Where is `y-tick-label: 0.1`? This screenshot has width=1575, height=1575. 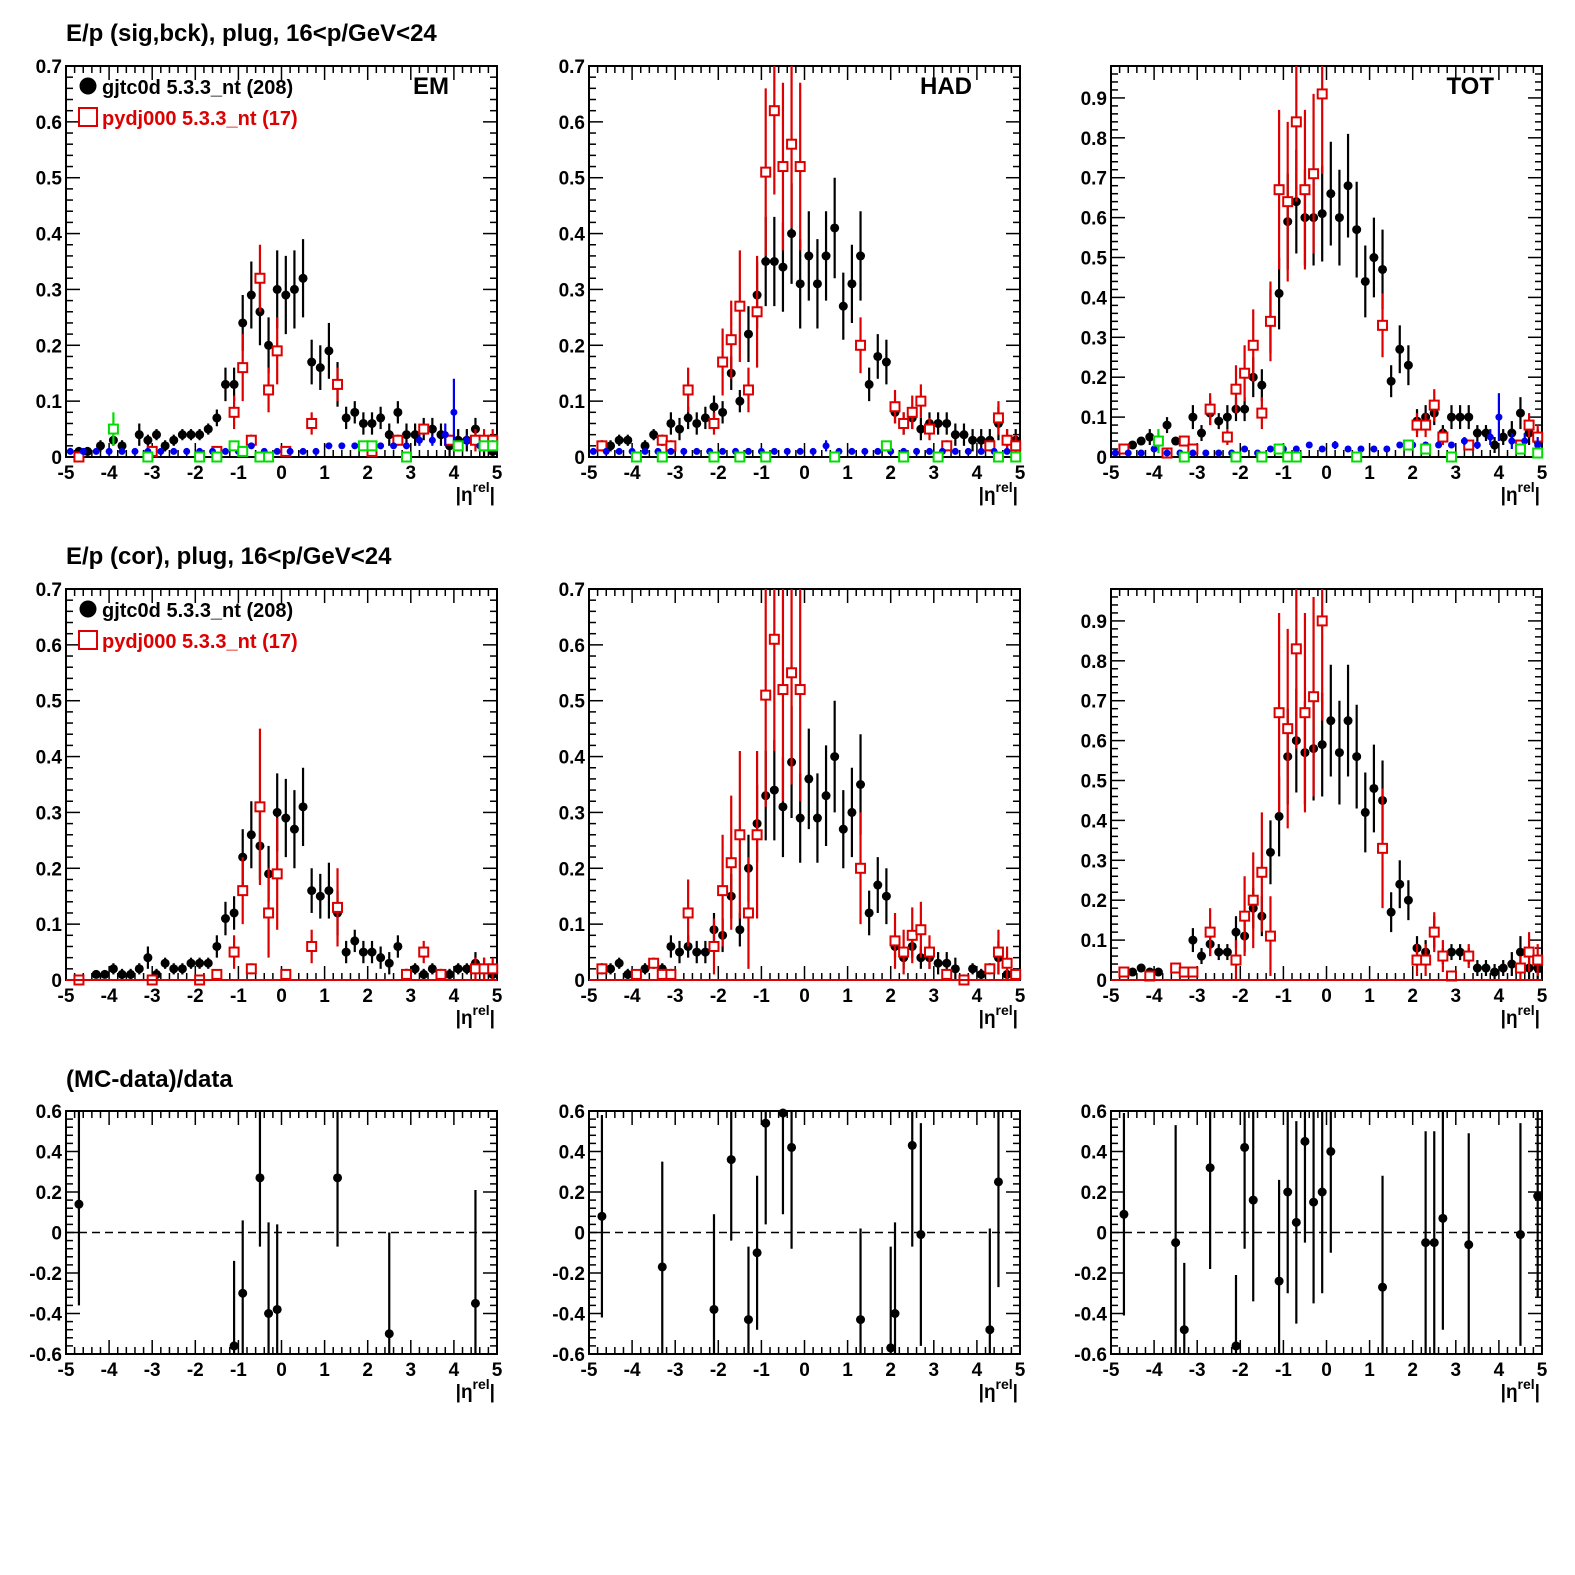 y-tick-label: 0.1 is located at coordinates (572, 402).